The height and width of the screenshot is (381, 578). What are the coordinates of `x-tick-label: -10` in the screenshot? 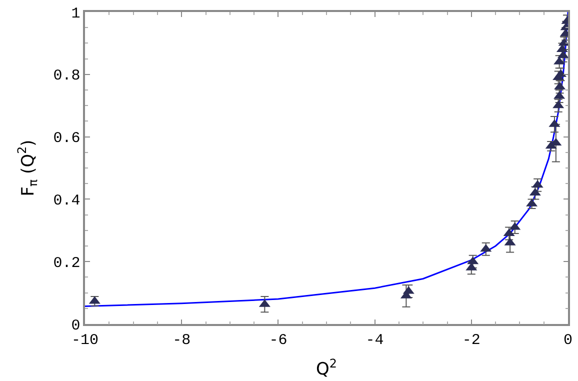 It's located at (85, 340).